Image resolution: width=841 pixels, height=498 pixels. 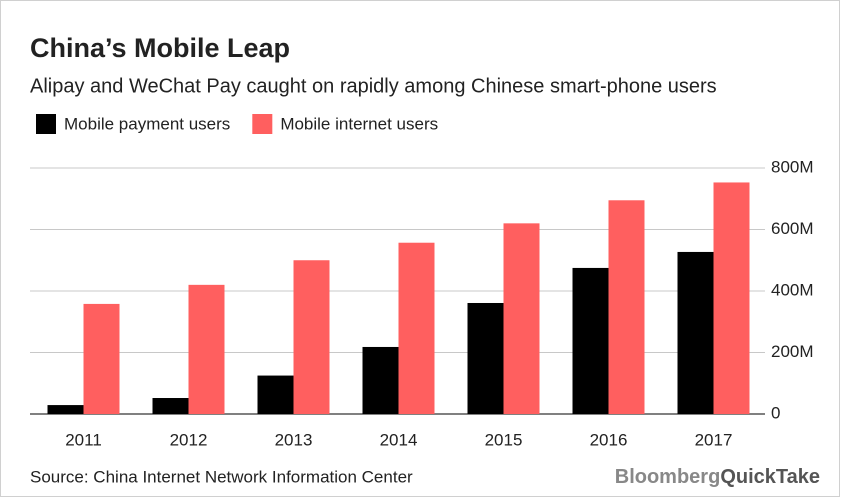 I want to click on y-tick-label: 600M, so click(x=792, y=228).